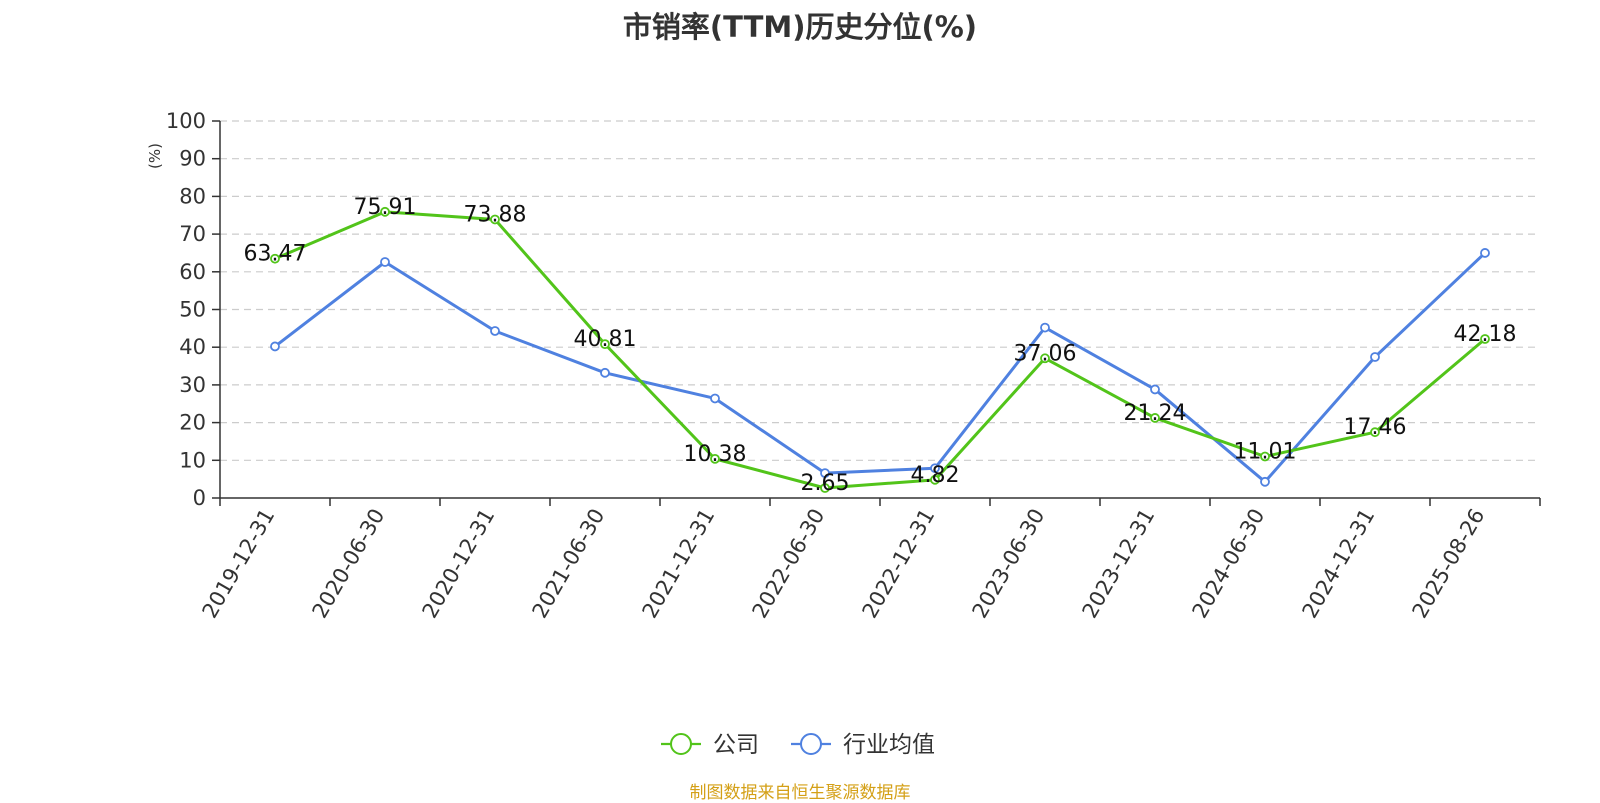 The height and width of the screenshot is (803, 1600). I want to click on x-tick-label: 2021-12-31, so click(679, 564).